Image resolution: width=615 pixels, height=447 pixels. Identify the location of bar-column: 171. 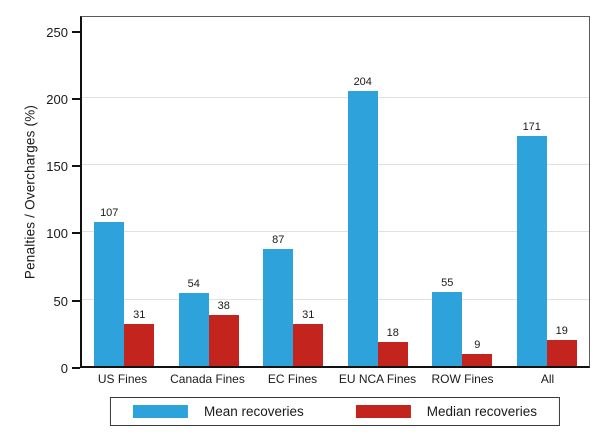
(531, 243).